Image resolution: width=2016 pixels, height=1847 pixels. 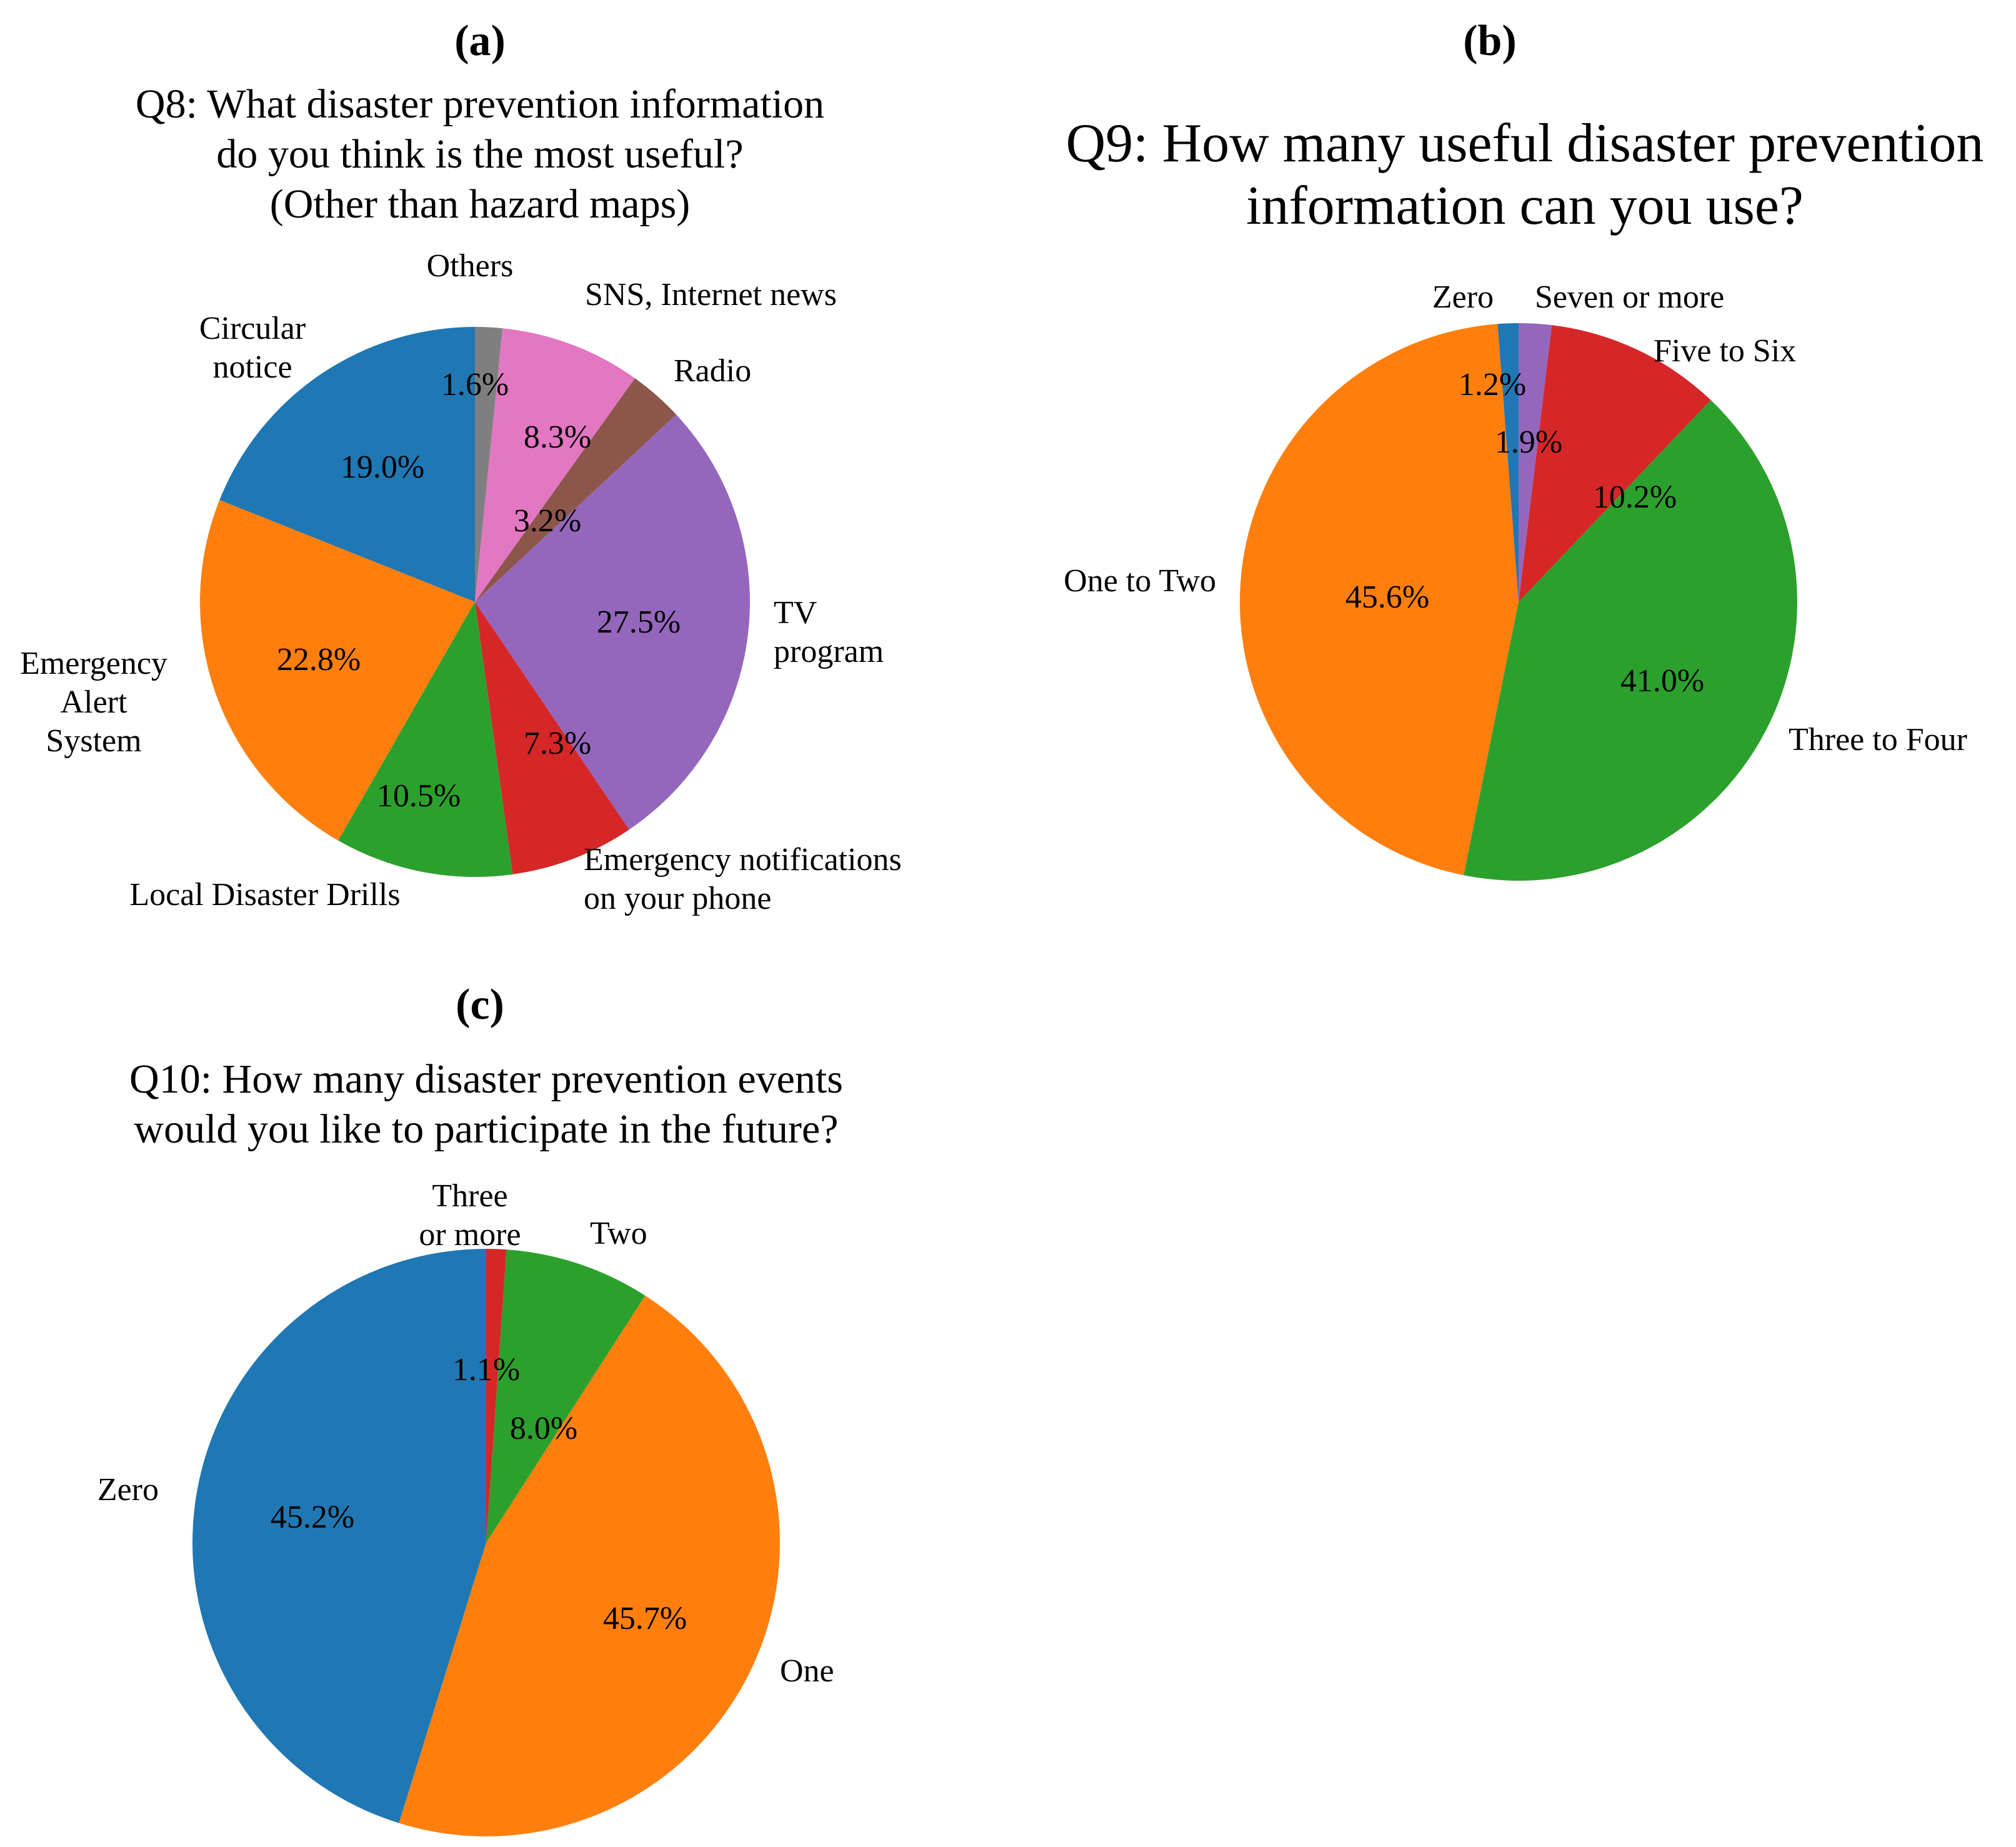 What do you see at coordinates (557, 437) in the screenshot?
I see `pct-label: 8.3%` at bounding box center [557, 437].